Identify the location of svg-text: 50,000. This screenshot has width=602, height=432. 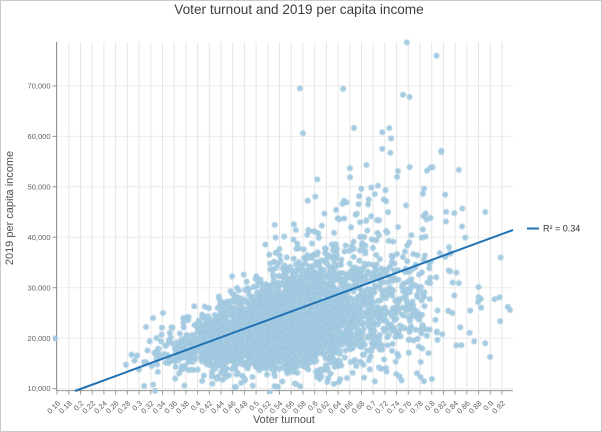
(39, 186).